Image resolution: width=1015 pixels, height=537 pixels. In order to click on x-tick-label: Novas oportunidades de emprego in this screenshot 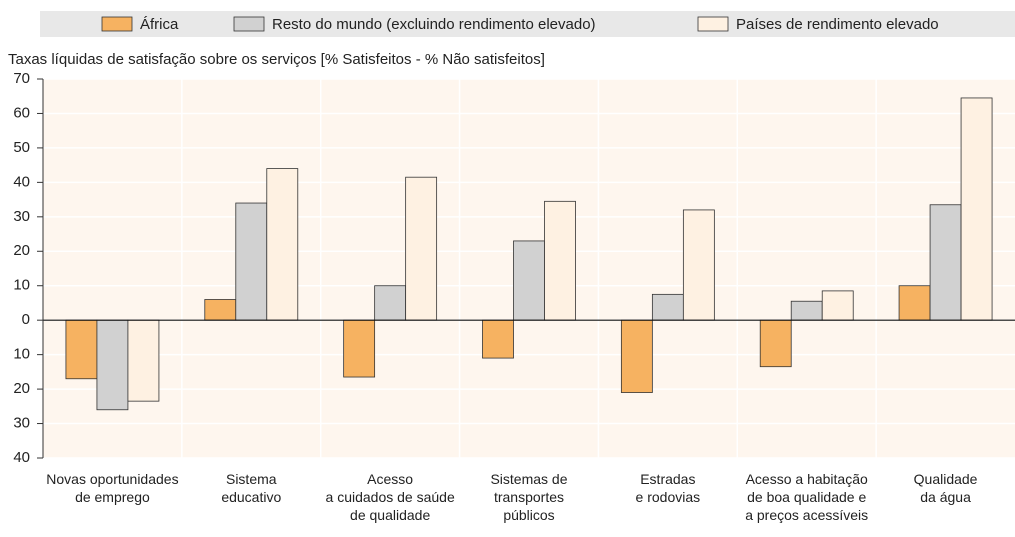, I will do `click(112, 488)`.